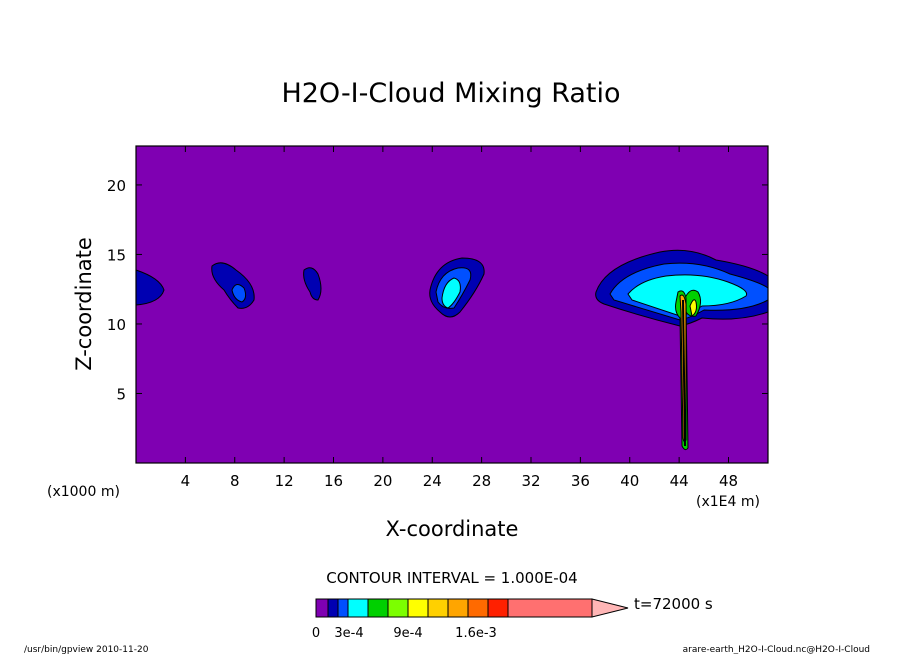 This screenshot has width=904, height=654. Describe the element at coordinates (84, 304) in the screenshot. I see `y-axis-label: Z-coordinate` at that location.